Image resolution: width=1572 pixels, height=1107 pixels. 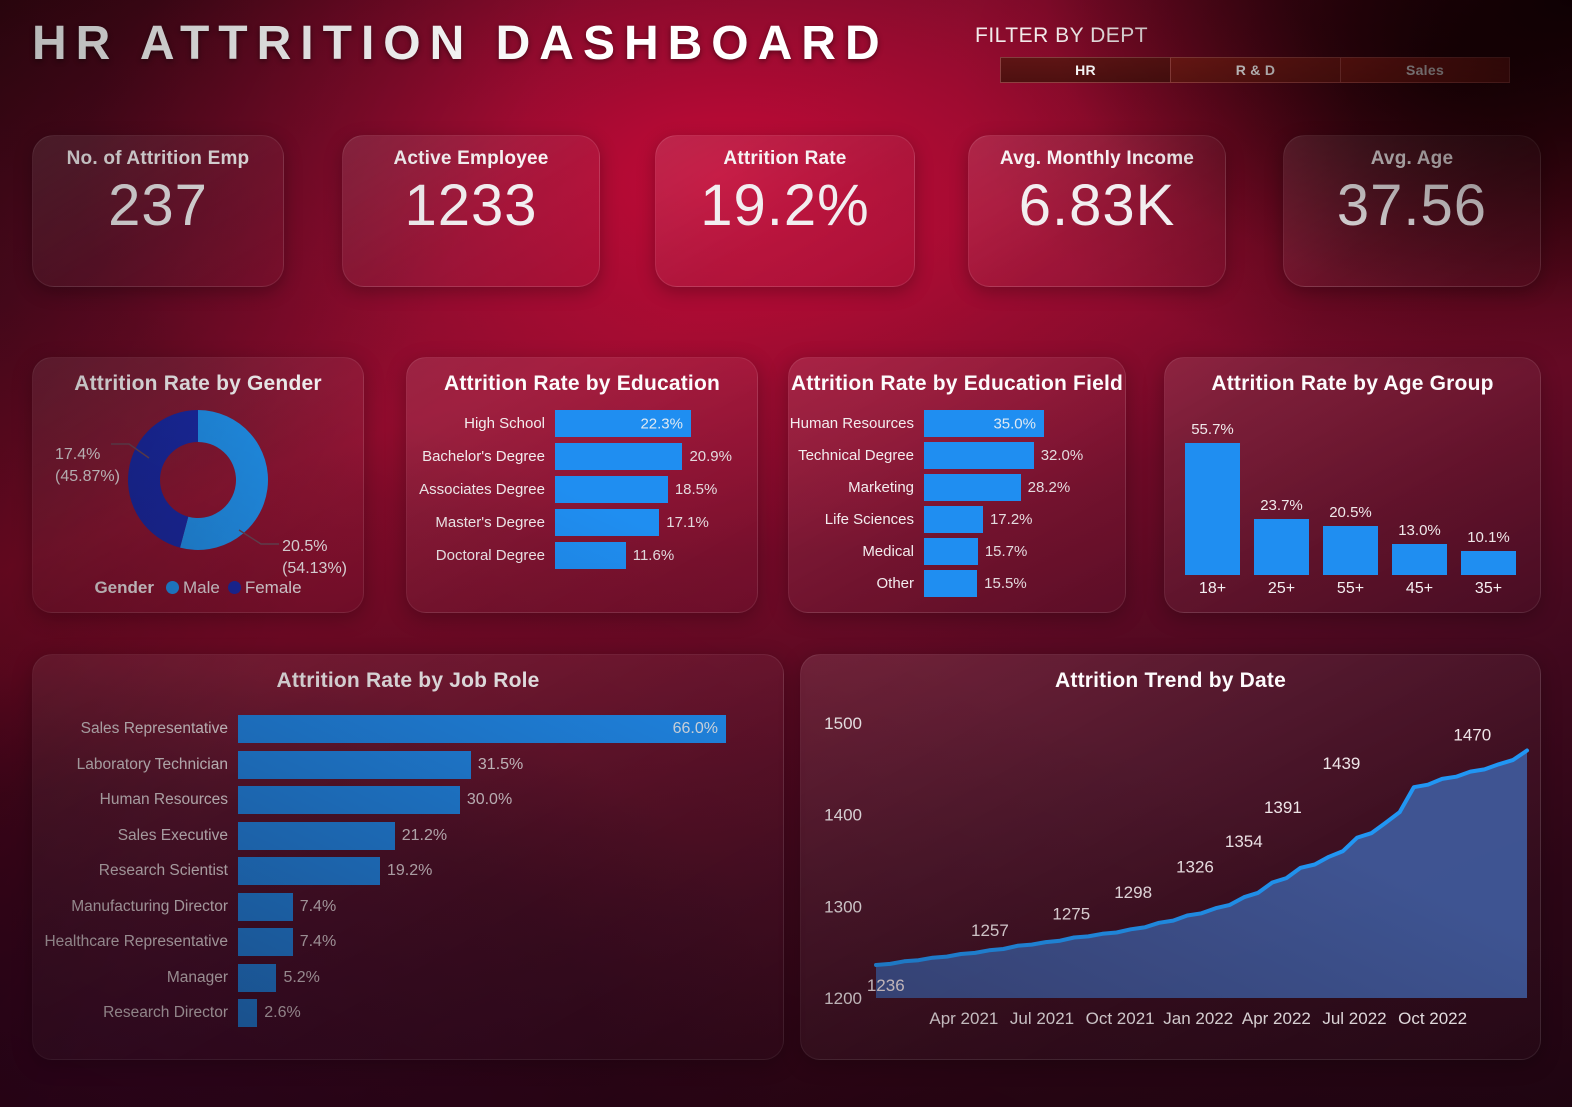 I want to click on bar-category-label: Sales Executive, so click(x=172, y=835).